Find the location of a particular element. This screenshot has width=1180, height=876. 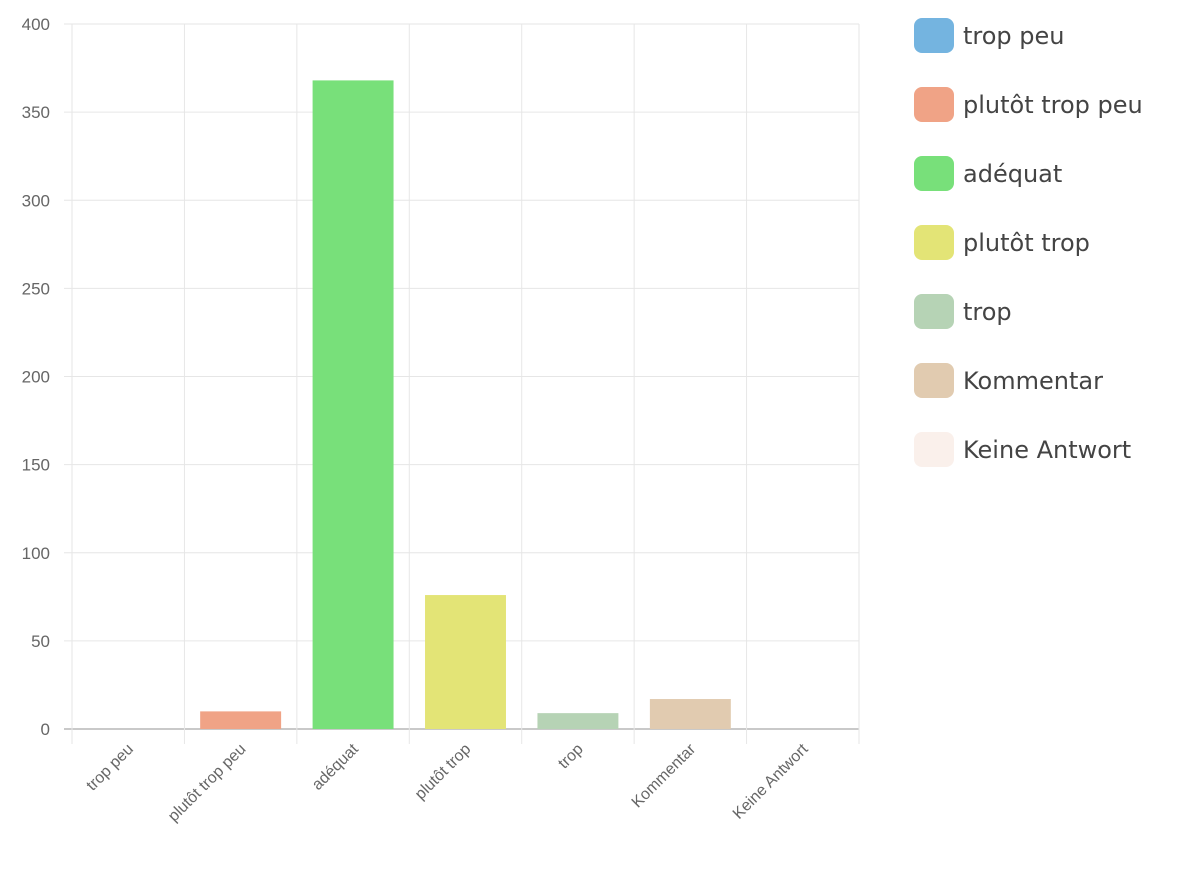

legend-label: plutôt trop is located at coordinates (1026, 242).